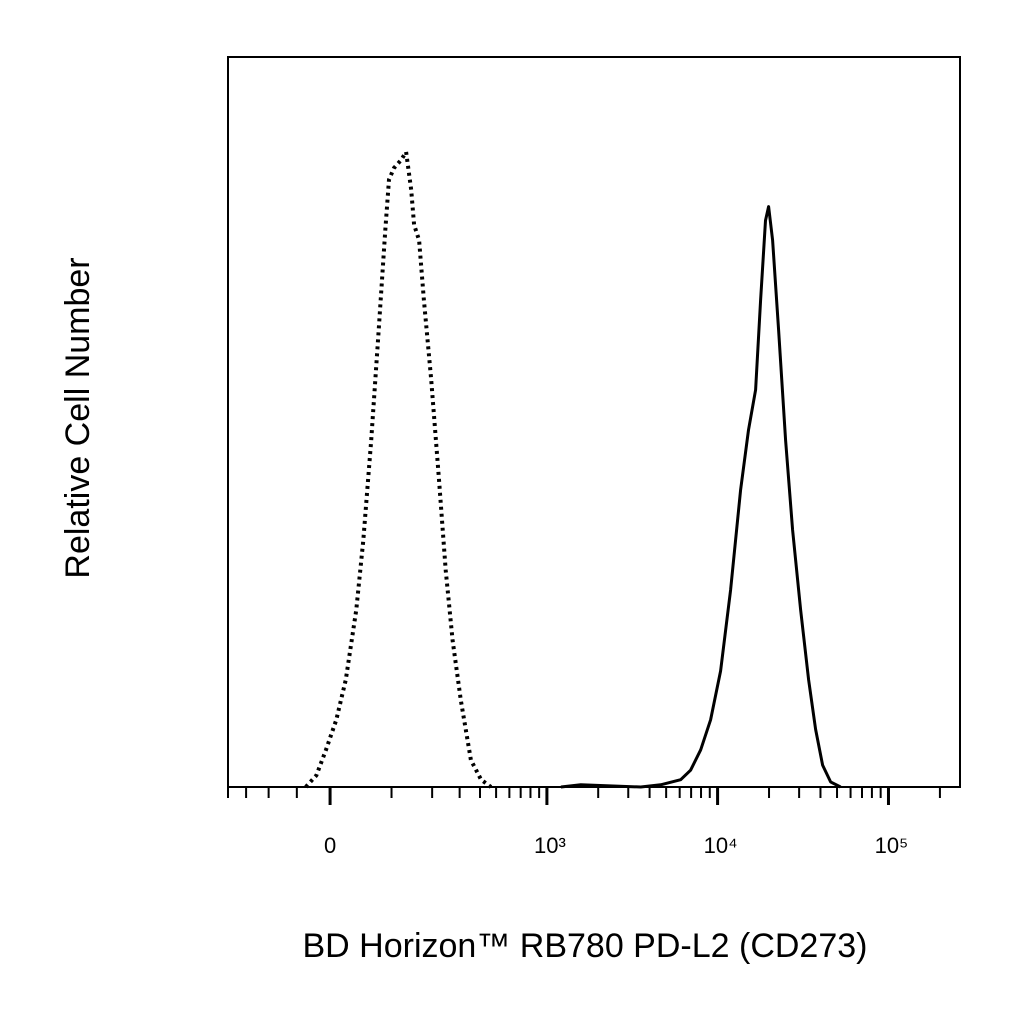 The height and width of the screenshot is (1024, 1024). Describe the element at coordinates (721, 845) in the screenshot. I see `x-tick-label: 10⁴` at that location.